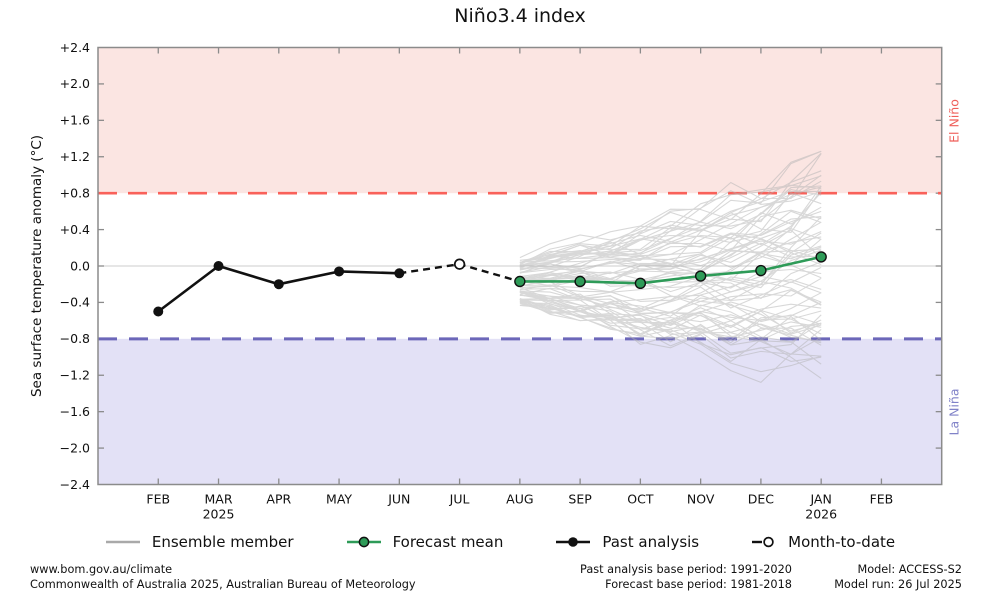 The height and width of the screenshot is (594, 989). I want to click on footer-forecast-base-period: Forecast base period: 1981-2018, so click(698, 584).